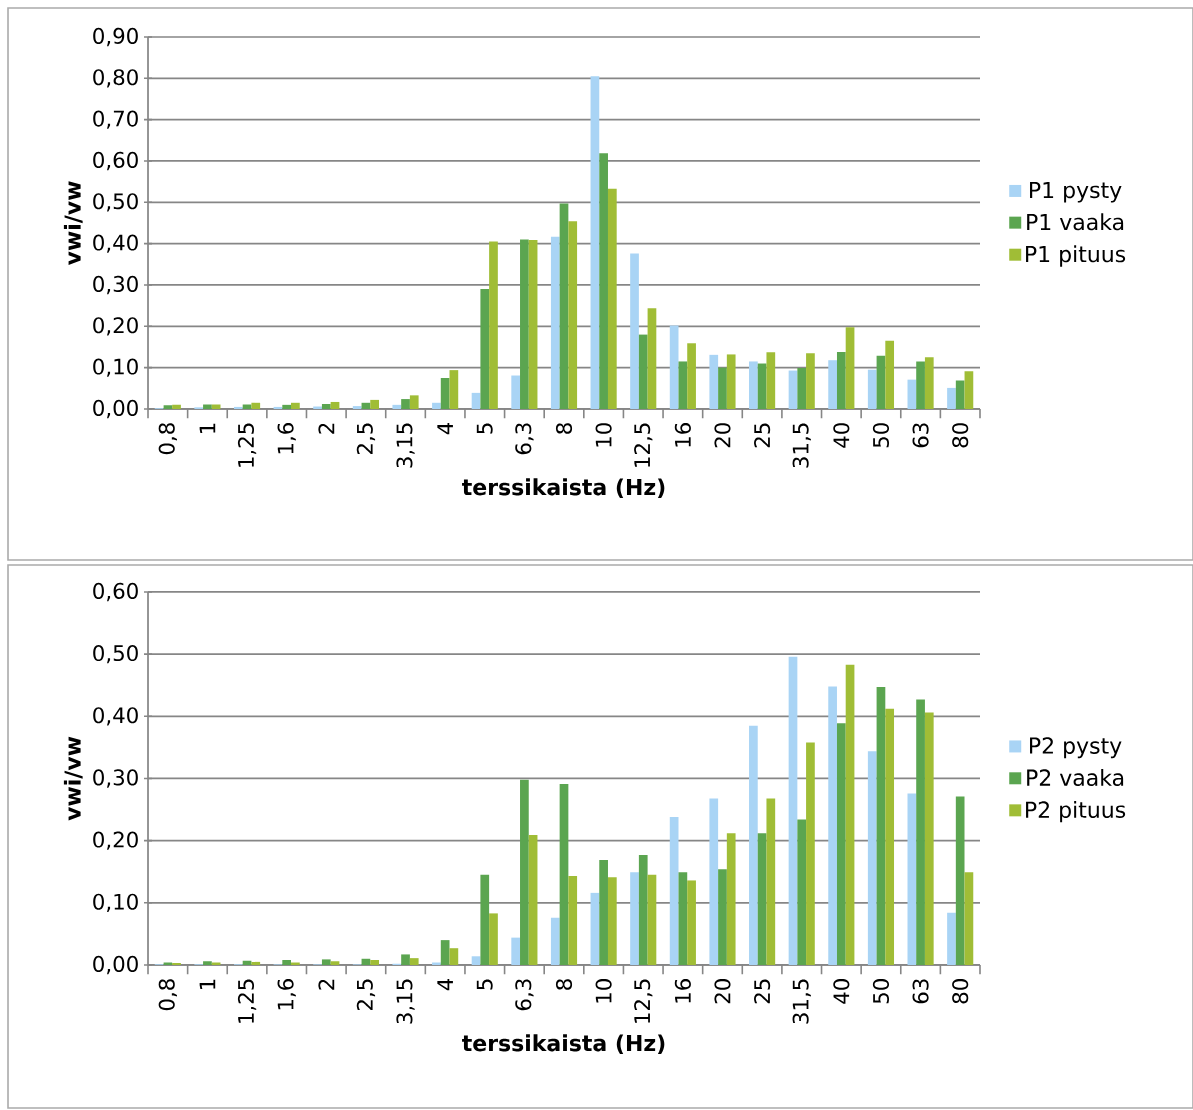 Image resolution: width=1193 pixels, height=1110 pixels. Describe the element at coordinates (115, 161) in the screenshot. I see `y-tick-label: 0,60` at that location.